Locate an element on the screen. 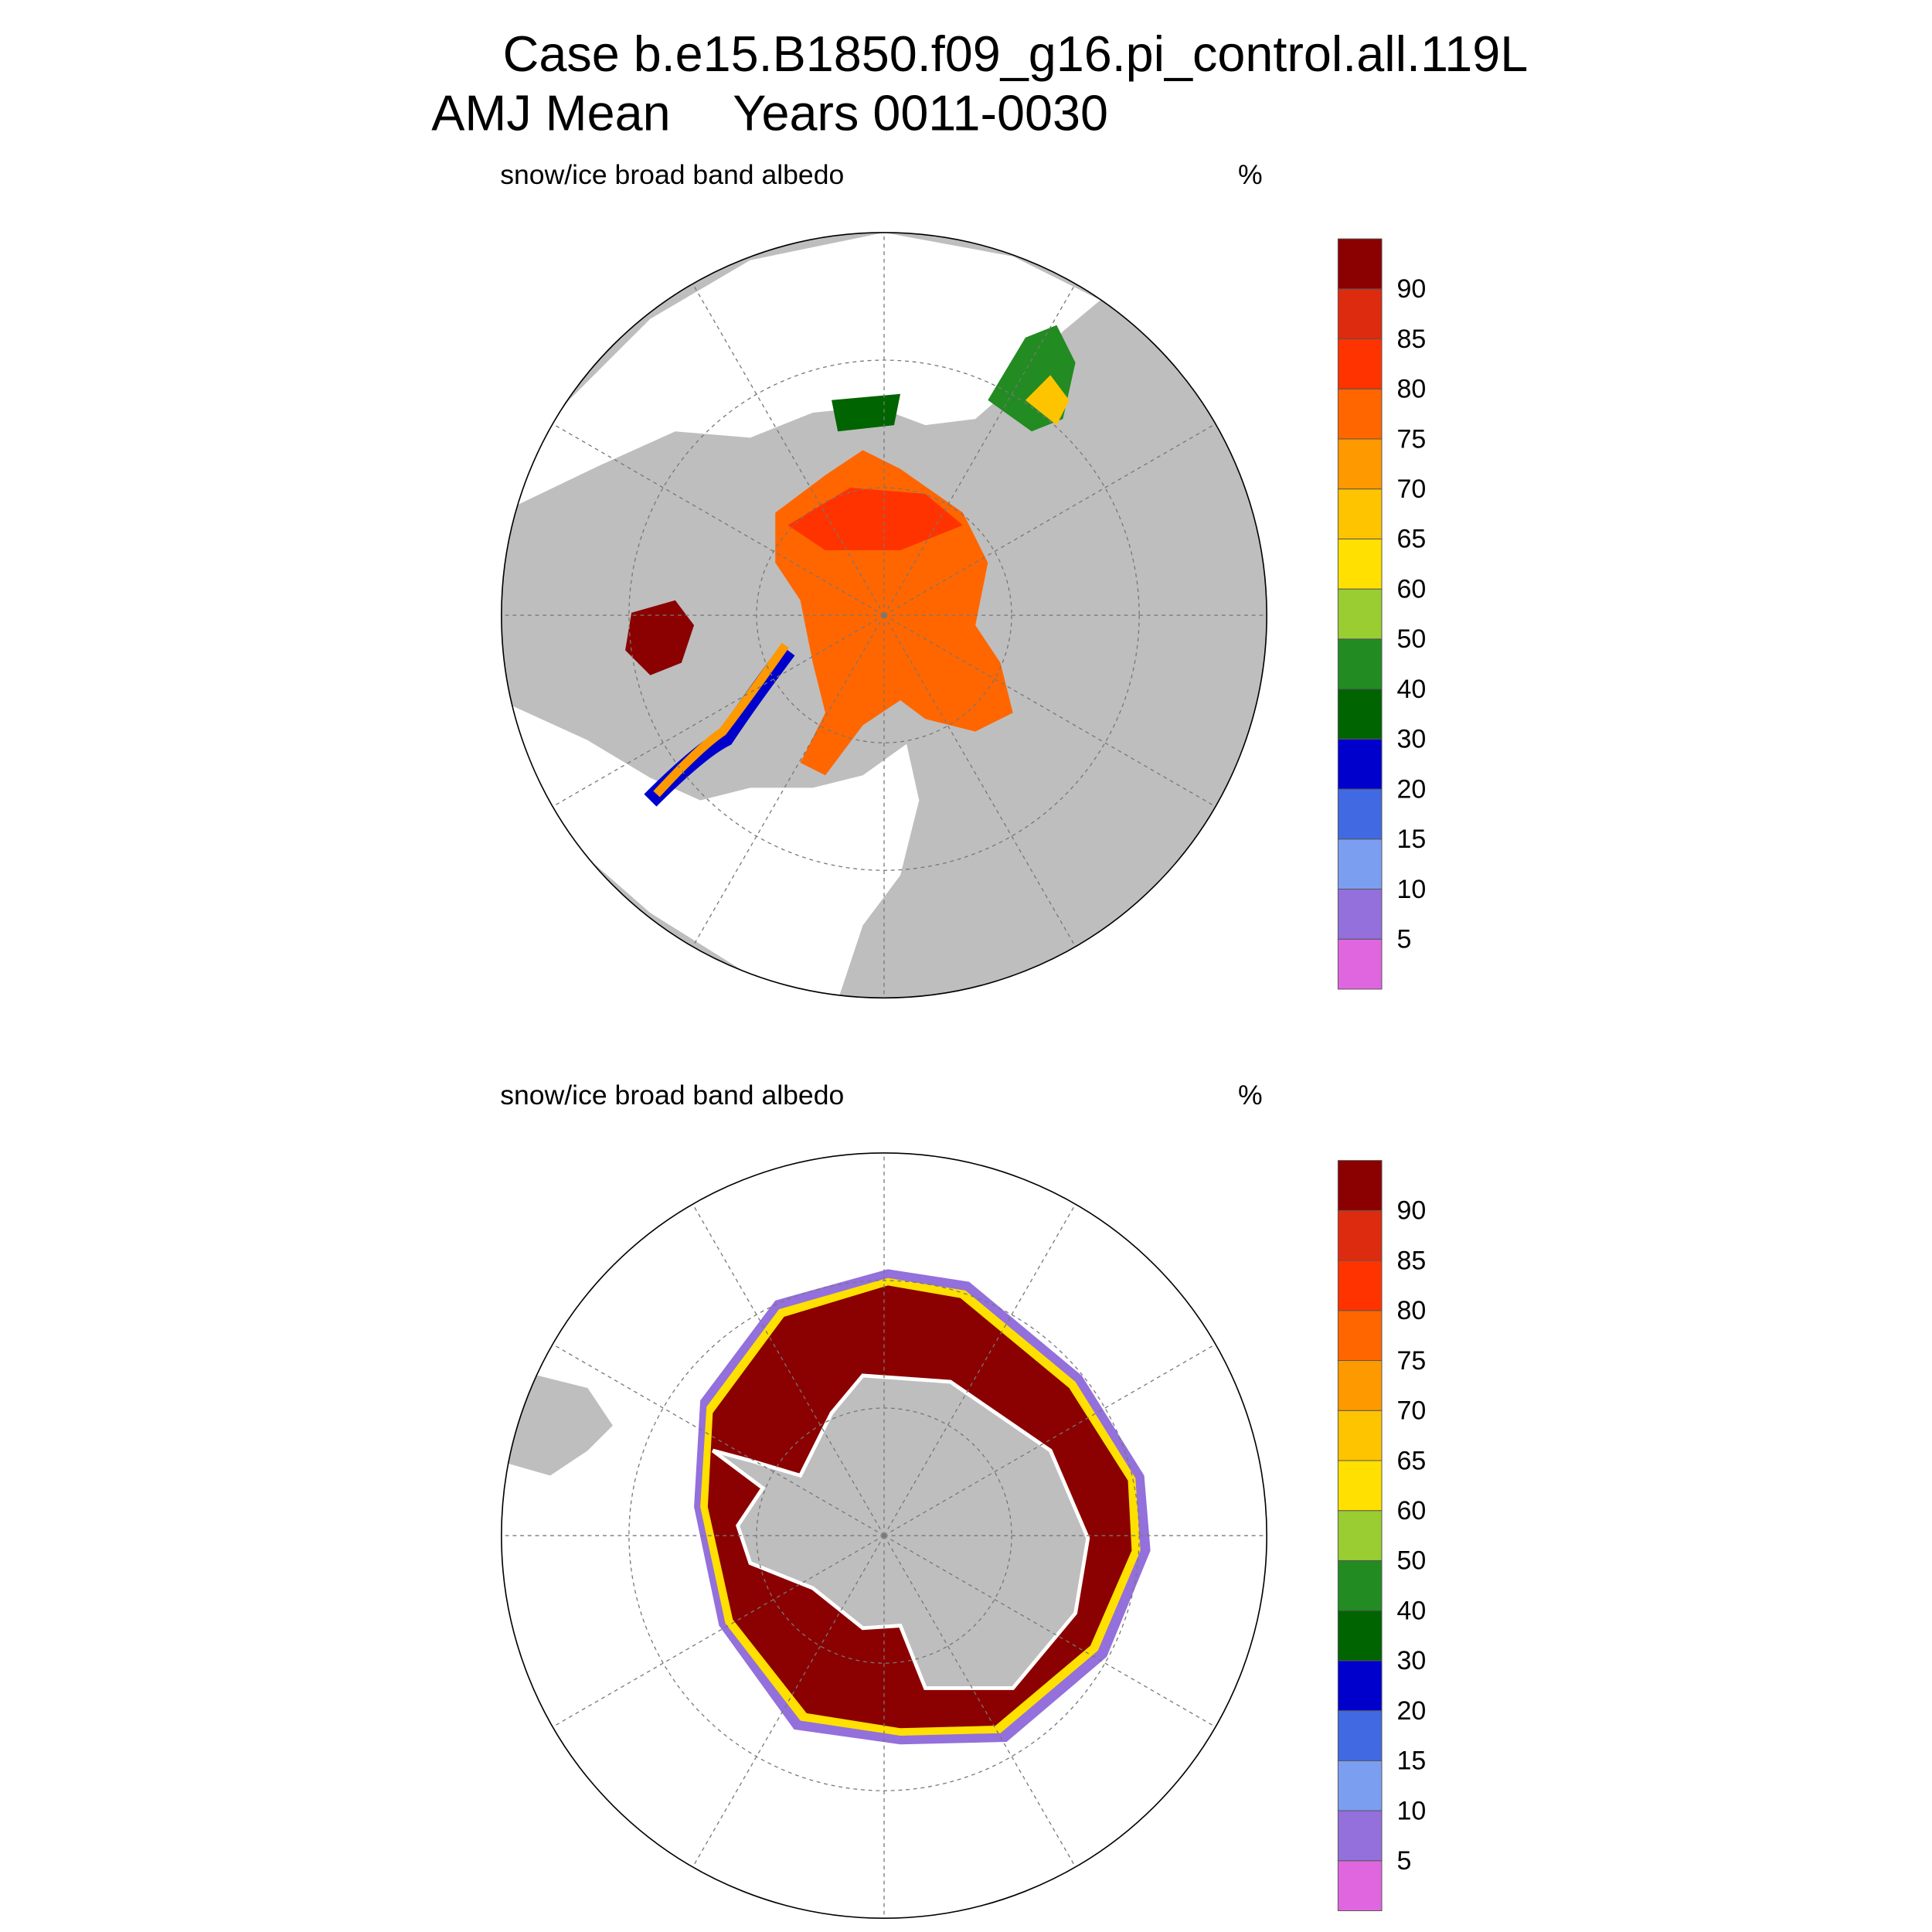  land is located at coordinates (557, 1426).